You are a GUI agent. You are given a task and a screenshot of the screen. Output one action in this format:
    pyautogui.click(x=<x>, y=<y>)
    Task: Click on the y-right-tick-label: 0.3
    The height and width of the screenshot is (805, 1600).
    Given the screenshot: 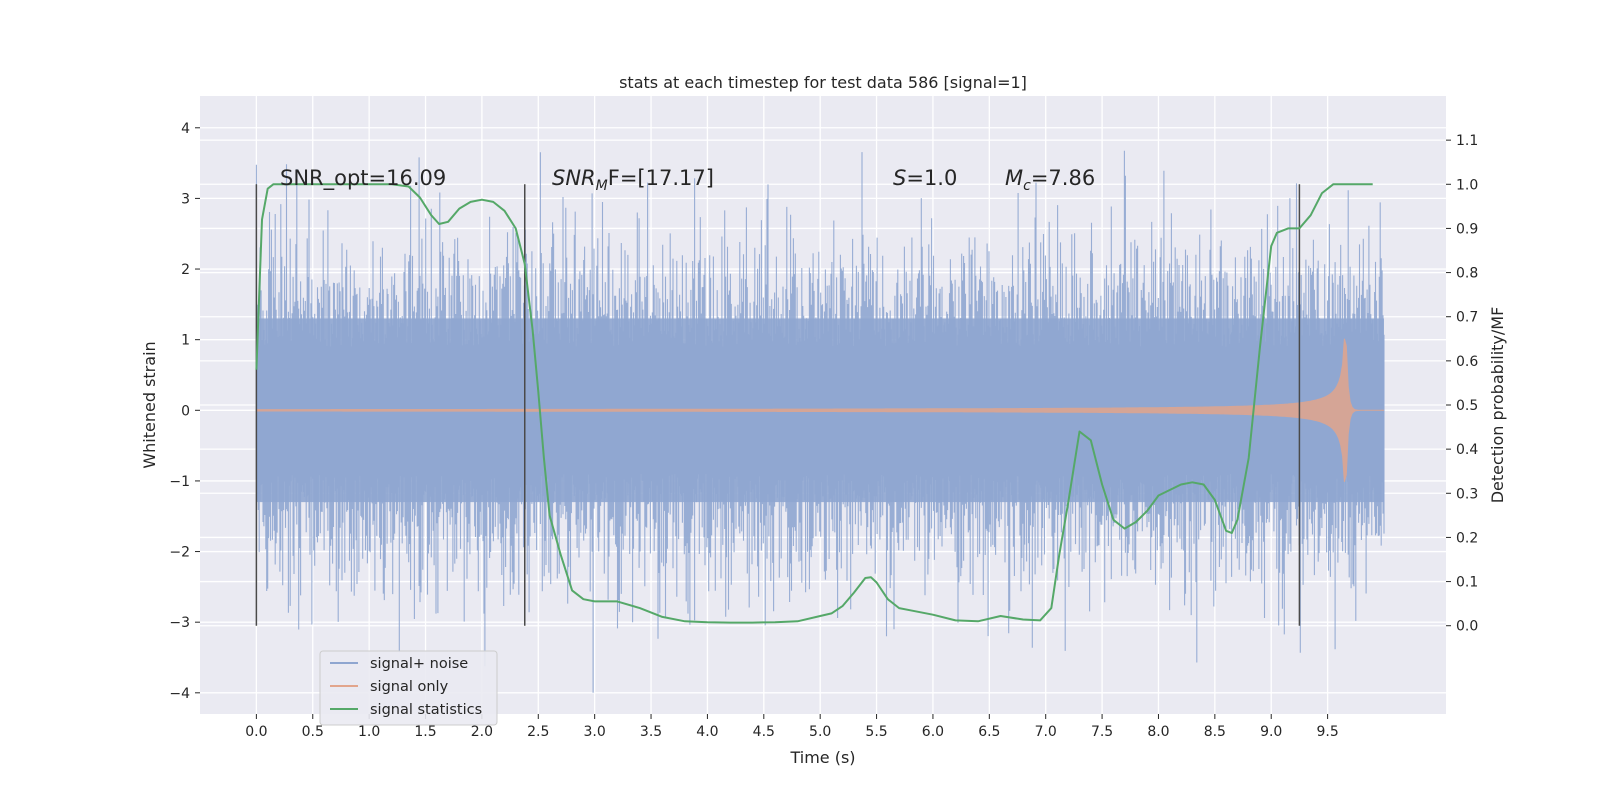 What is the action you would take?
    pyautogui.click(x=1467, y=494)
    